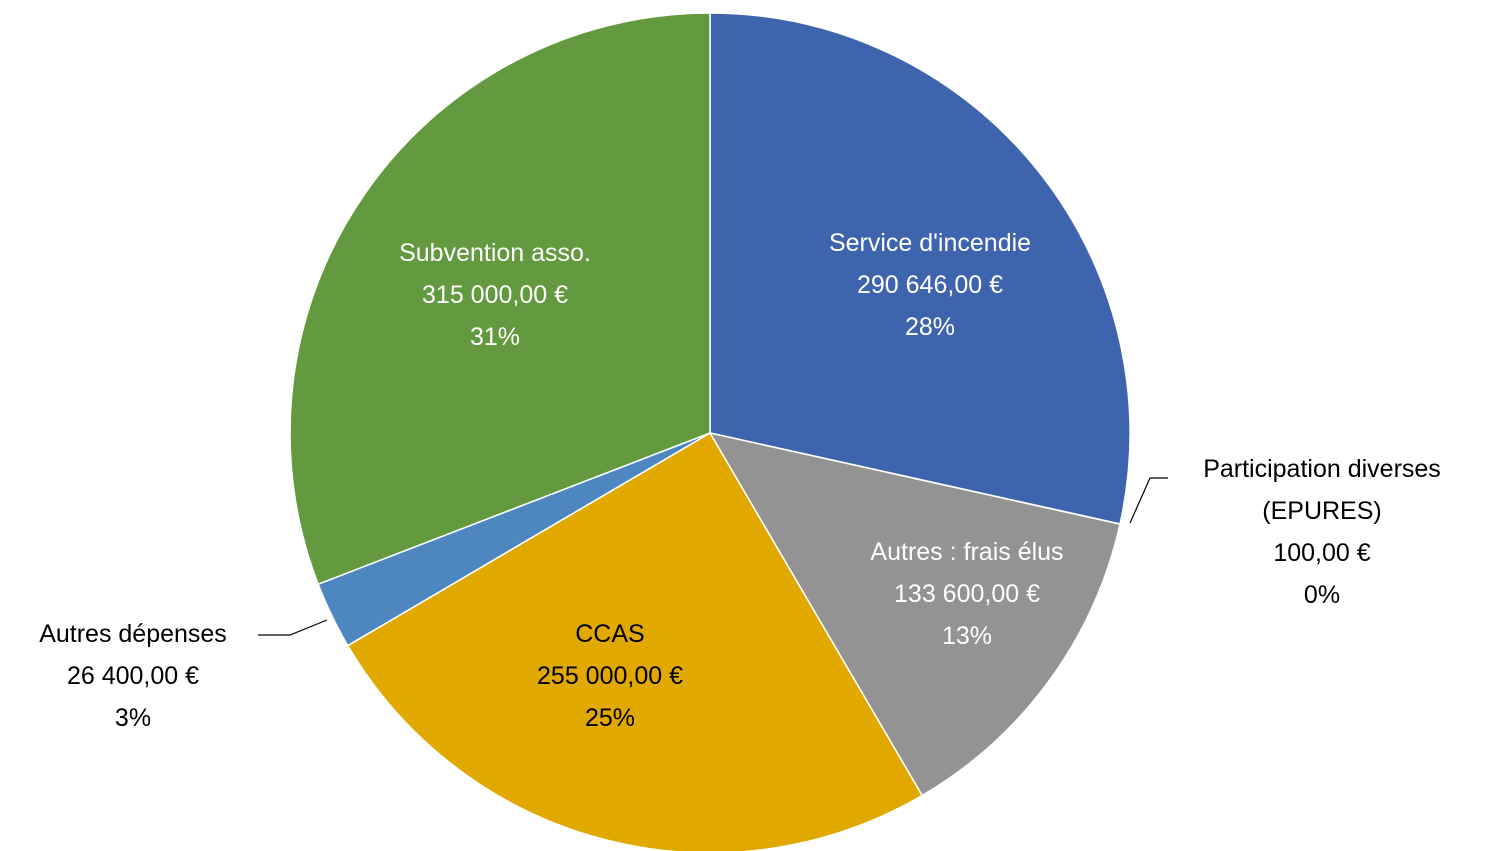 Image resolution: width=1485 pixels, height=851 pixels. I want to click on value-label: 290 646,00 €, so click(930, 285).